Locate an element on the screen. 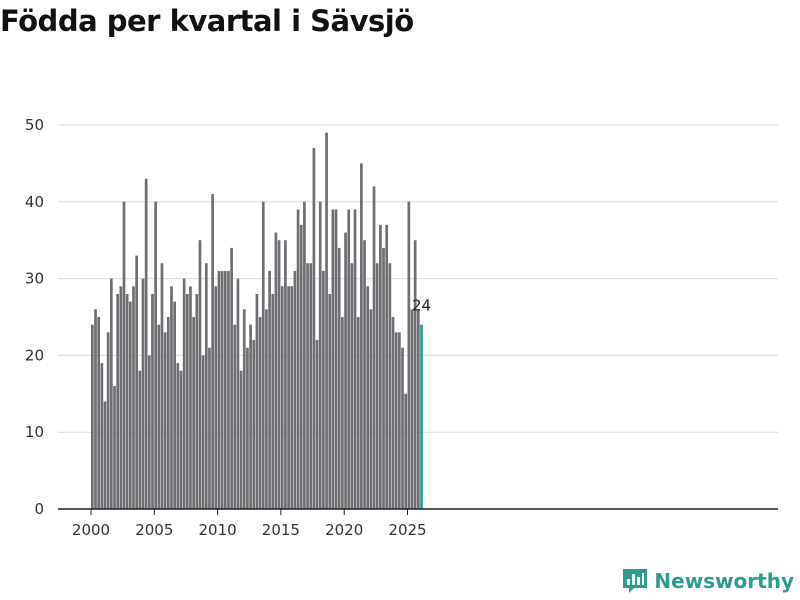 Image resolution: width=800 pixels, height=600 pixels. x-tick-label: 2005 is located at coordinates (154, 530).